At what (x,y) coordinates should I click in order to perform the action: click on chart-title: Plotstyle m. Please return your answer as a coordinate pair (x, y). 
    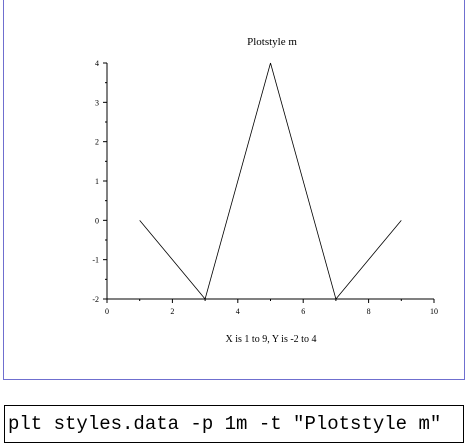
    Looking at the image, I should click on (272, 42).